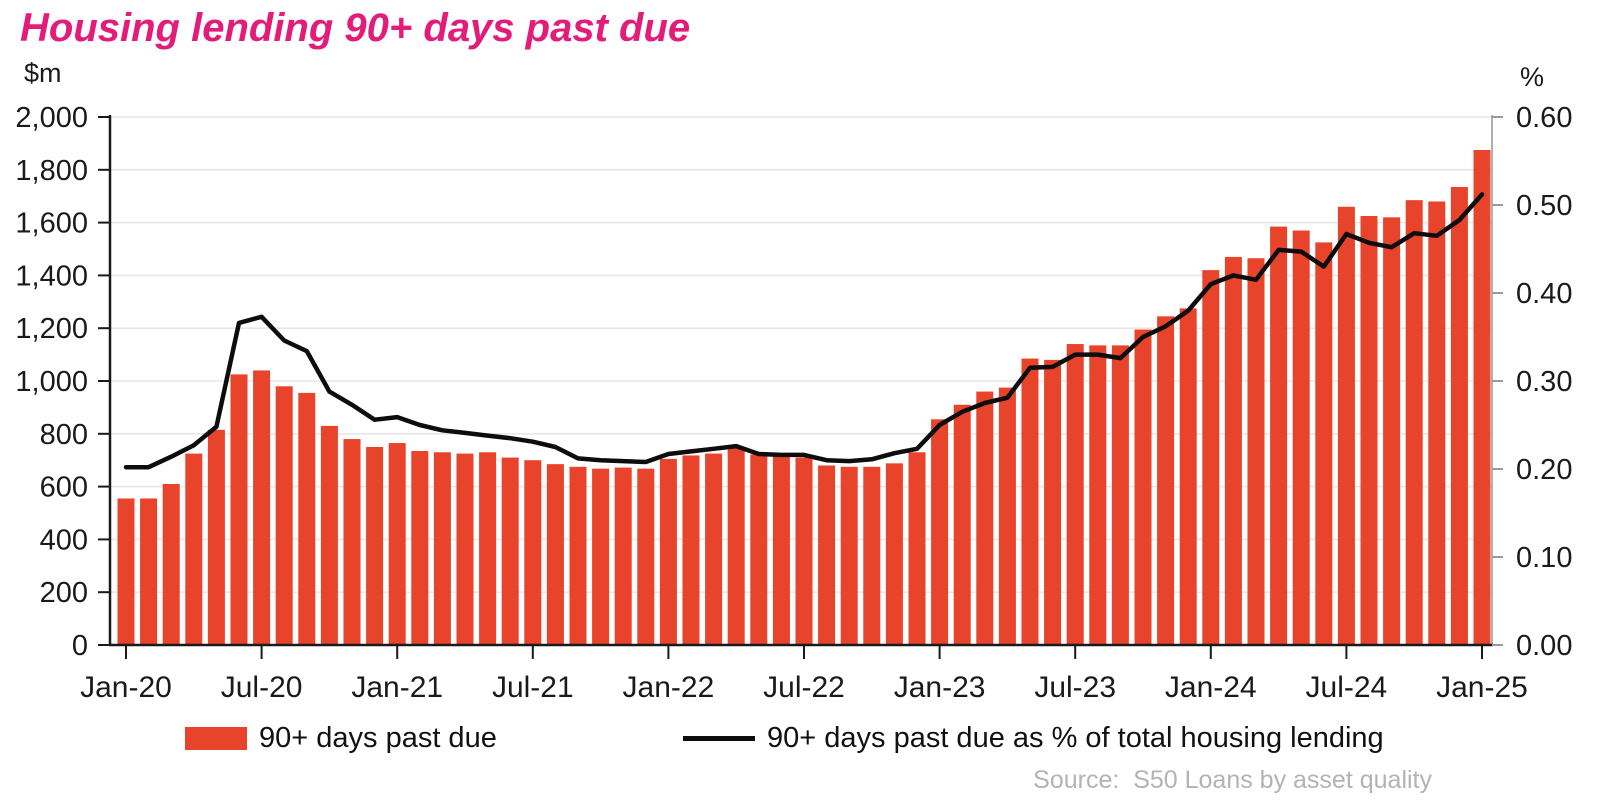  I want to click on left-axis-unit-label: $m, so click(43, 73).